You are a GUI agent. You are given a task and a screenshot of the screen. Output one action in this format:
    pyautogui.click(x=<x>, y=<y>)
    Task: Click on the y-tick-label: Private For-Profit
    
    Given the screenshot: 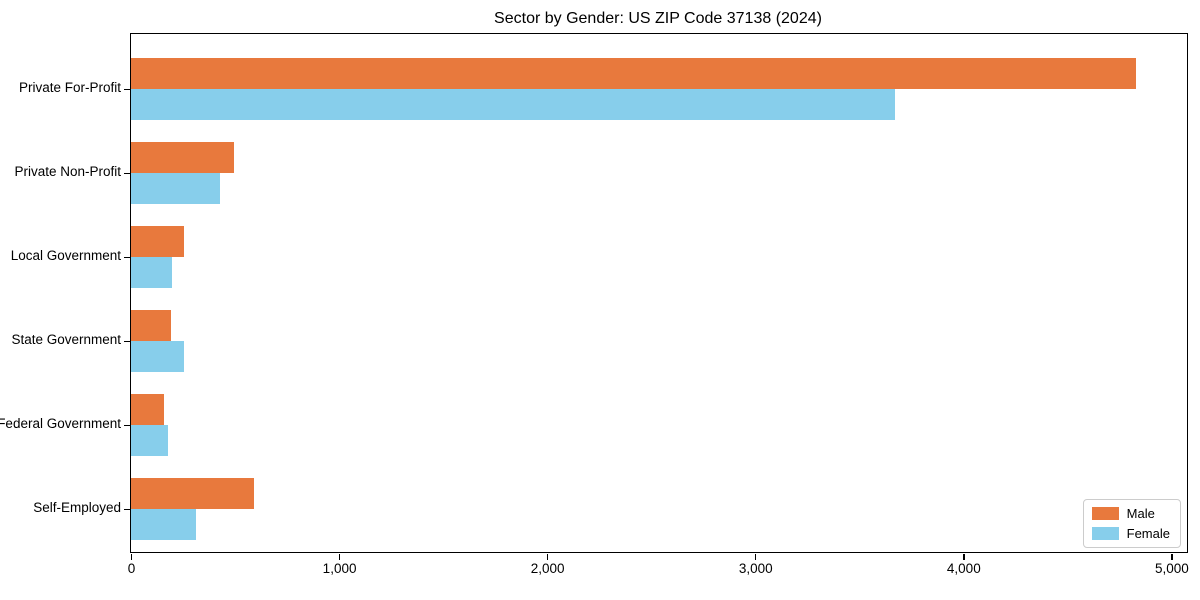 What is the action you would take?
    pyautogui.click(x=69, y=87)
    